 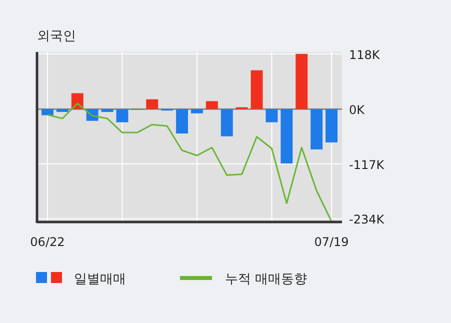 What do you see at coordinates (367, 219) in the screenshot?
I see `y-tick-label: -234K` at bounding box center [367, 219].